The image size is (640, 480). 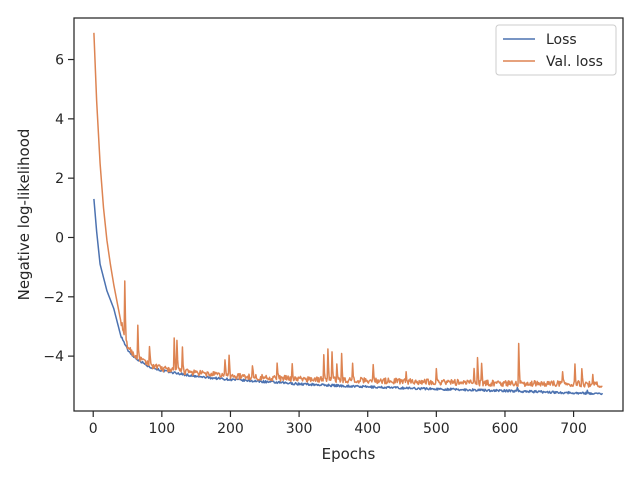 I want to click on x-tick-label: 100, so click(x=161, y=429).